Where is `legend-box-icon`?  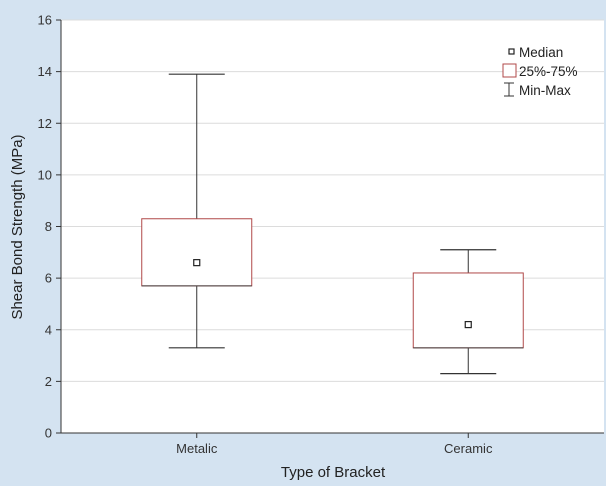
legend-box-icon is located at coordinates (509, 70).